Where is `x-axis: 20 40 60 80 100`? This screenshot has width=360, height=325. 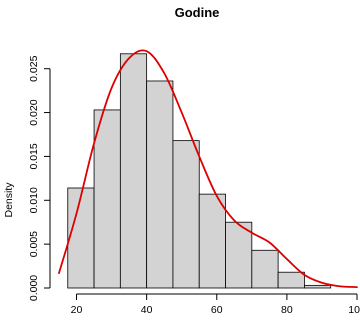
x-axis: 20 40 60 80 100 is located at coordinates (215, 304).